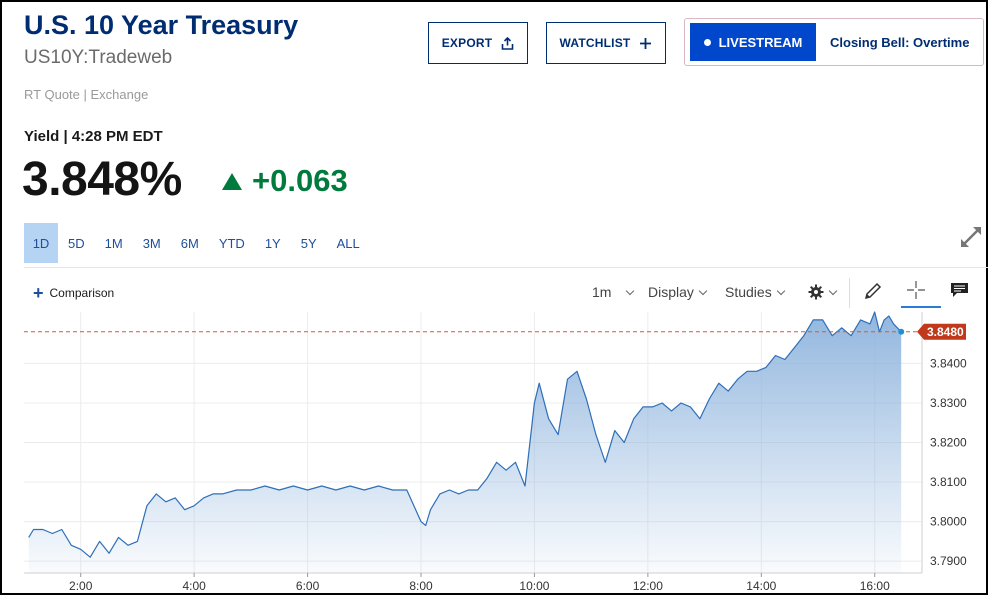 Image resolution: width=988 pixels, height=595 pixels. I want to click on range-tab-all: ALL, so click(348, 243).